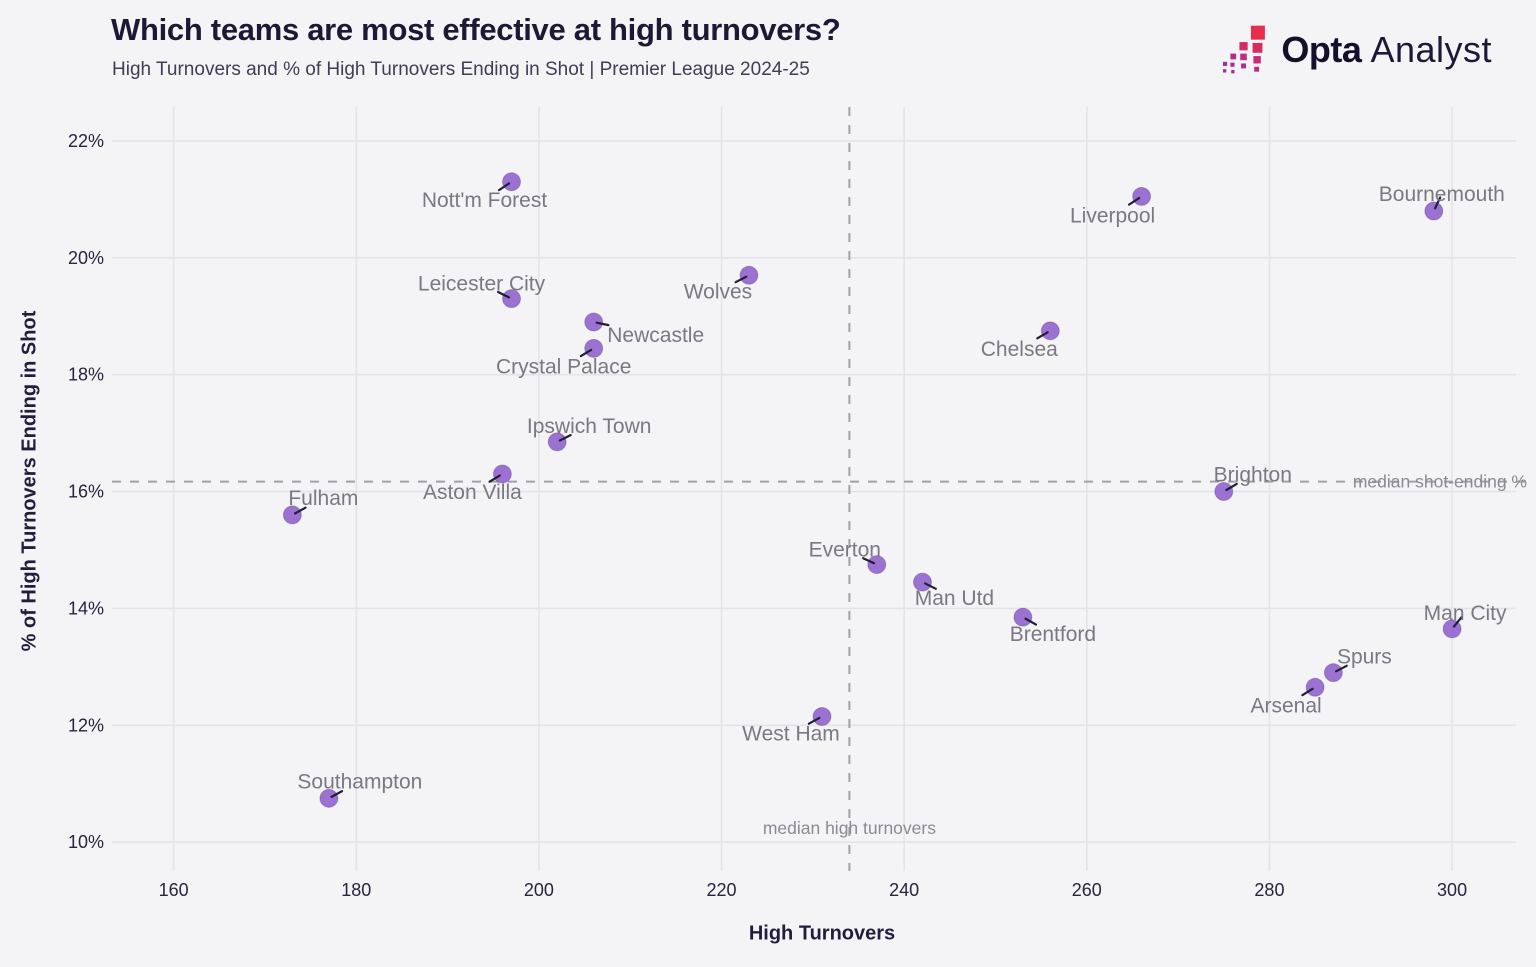 The image size is (1536, 967). I want to click on data-point-bournemouth, so click(1434, 211).